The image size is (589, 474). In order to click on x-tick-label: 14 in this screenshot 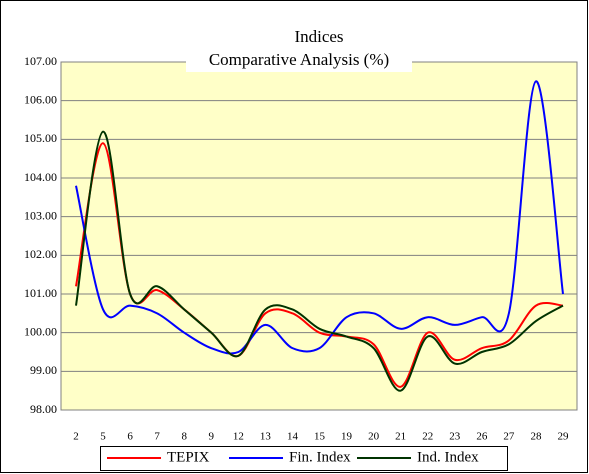, I will do `click(293, 437)`.